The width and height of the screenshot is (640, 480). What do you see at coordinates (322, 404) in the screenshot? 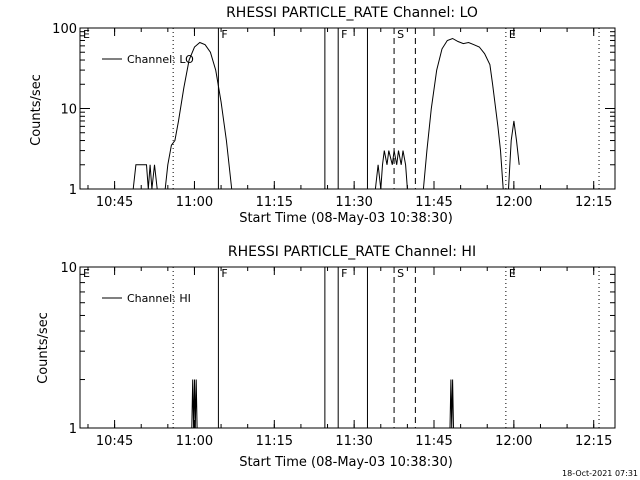
I see `series-hi` at bounding box center [322, 404].